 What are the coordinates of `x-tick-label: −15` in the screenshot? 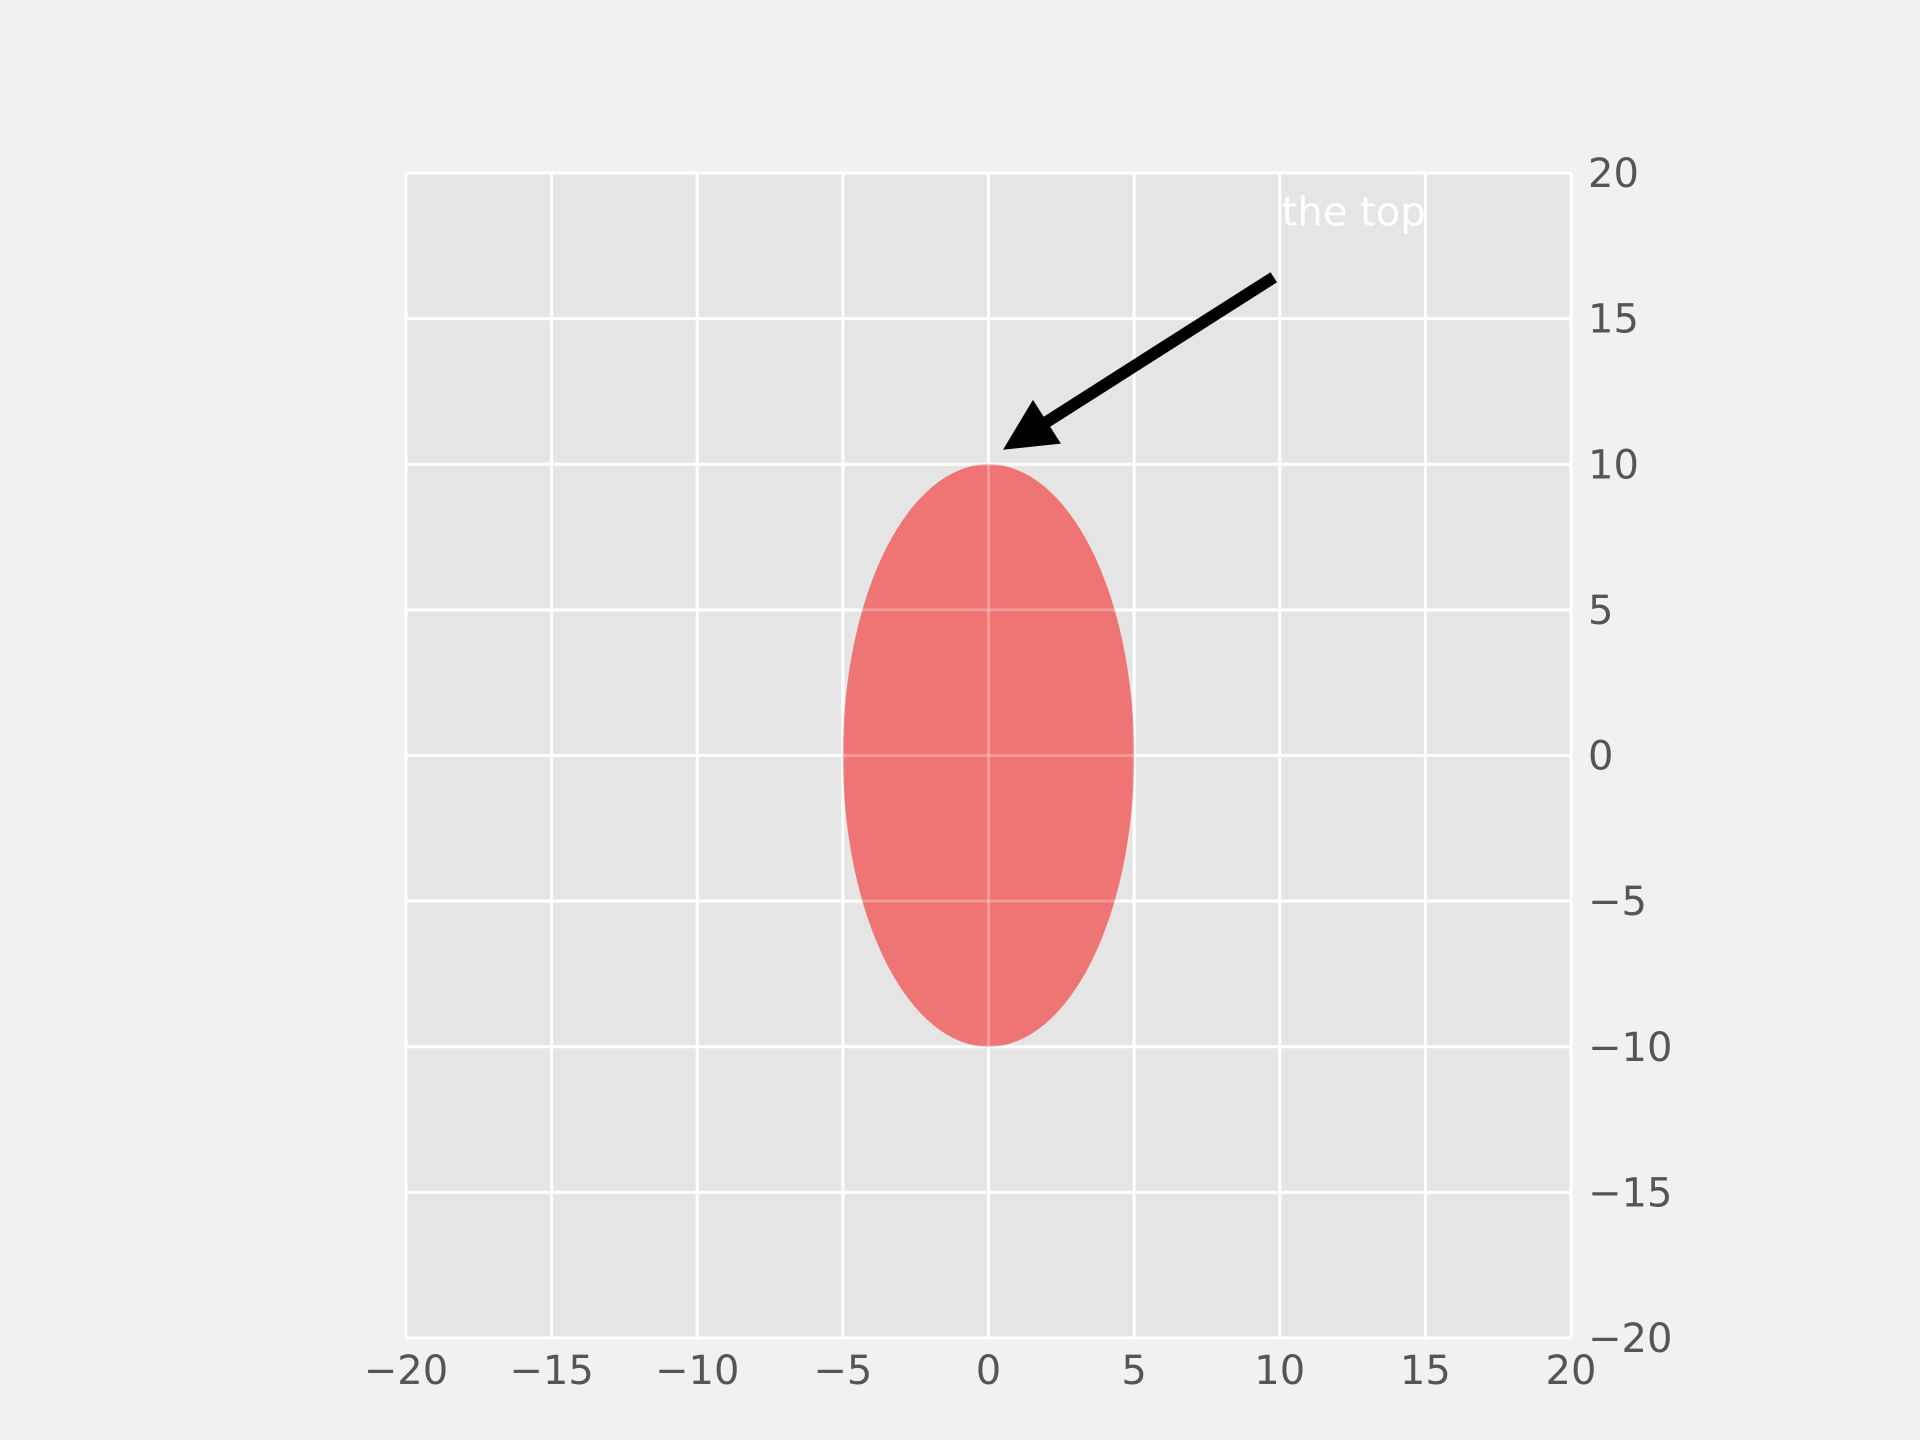 It's located at (551, 1371).